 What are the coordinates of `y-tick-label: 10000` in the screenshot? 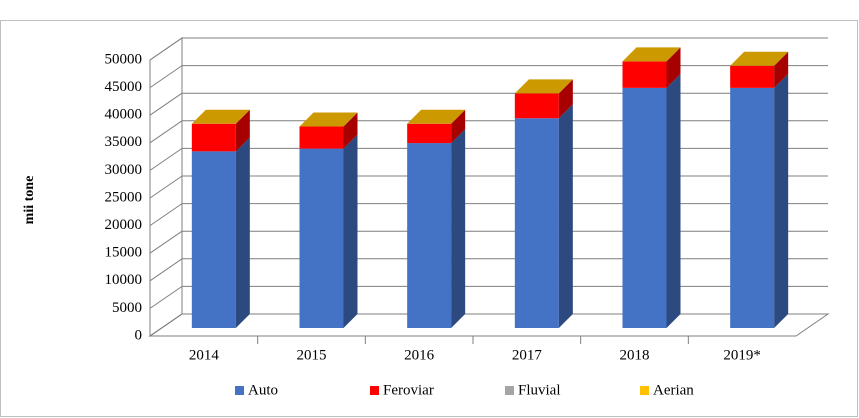 It's located at (124, 280).